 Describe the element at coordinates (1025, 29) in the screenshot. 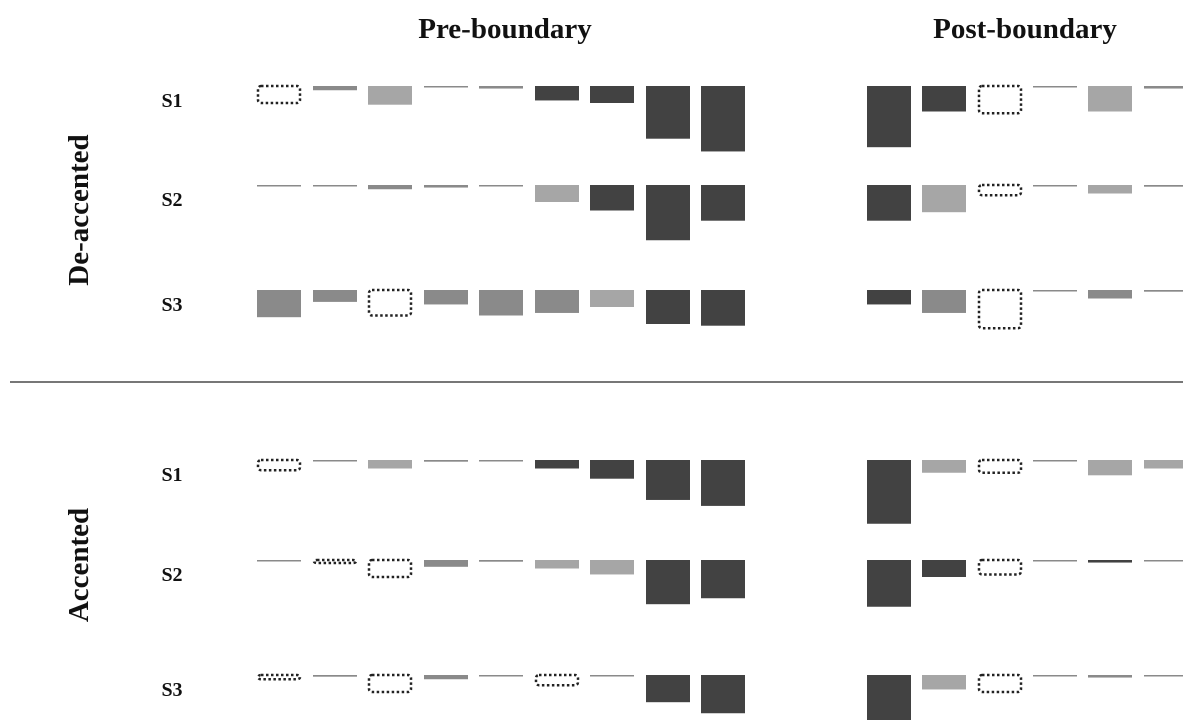

I see `post-boundary-title: Post-boundary` at that location.